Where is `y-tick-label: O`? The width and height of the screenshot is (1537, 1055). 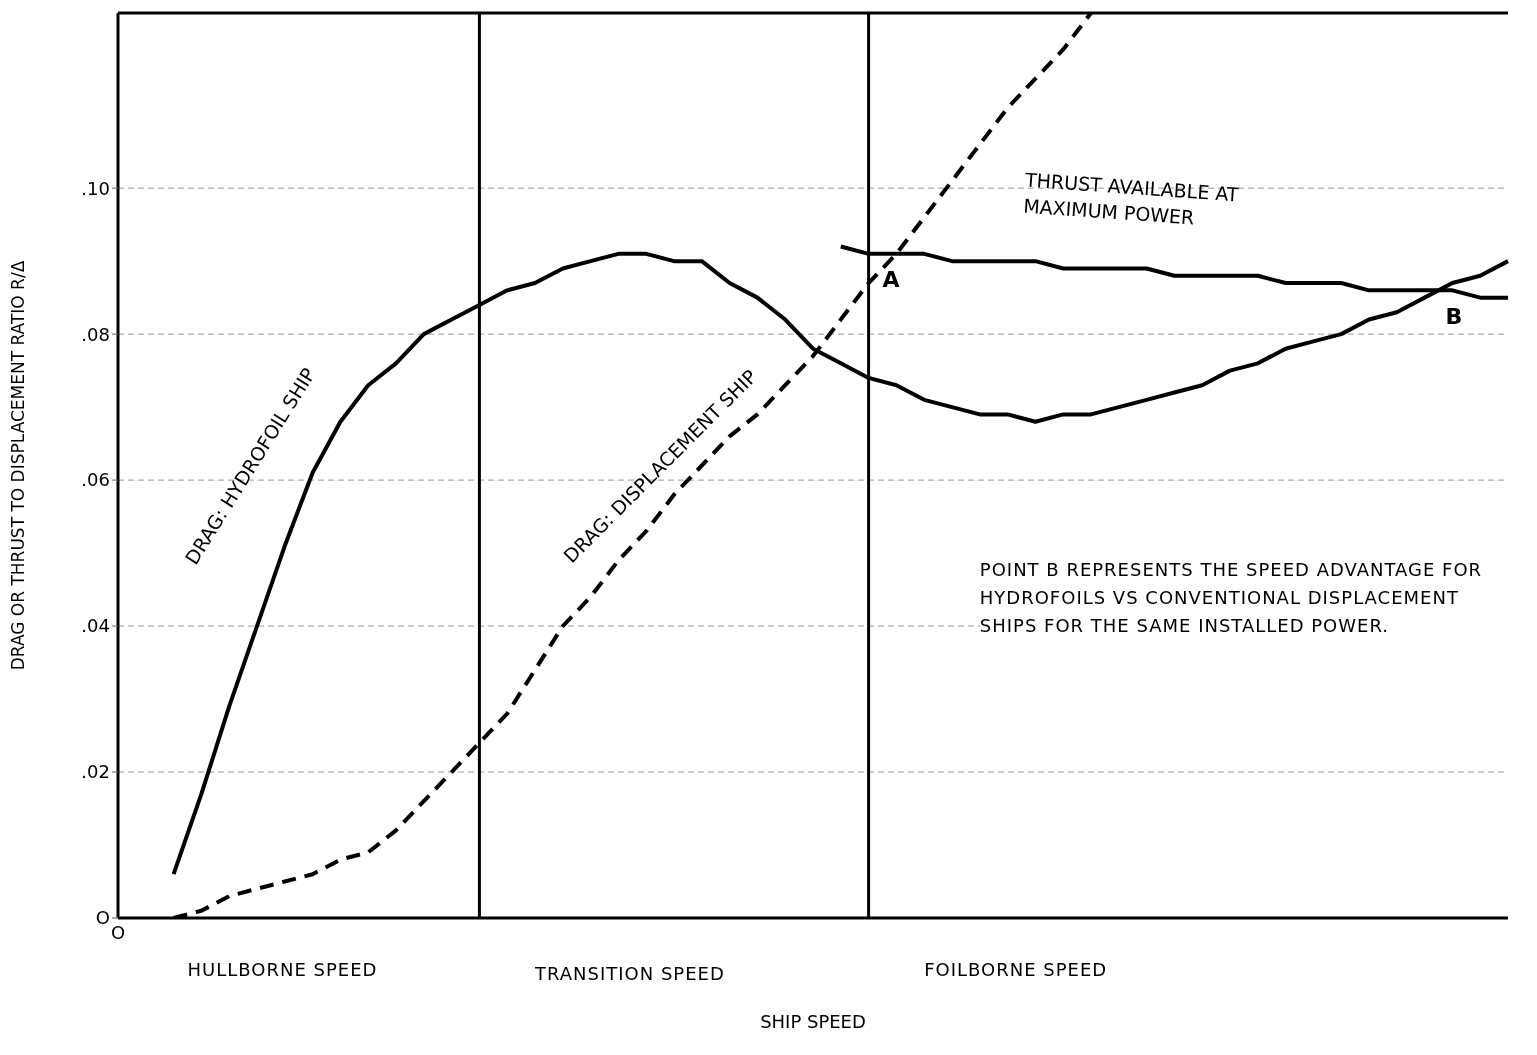
y-tick-label: O is located at coordinates (102, 918).